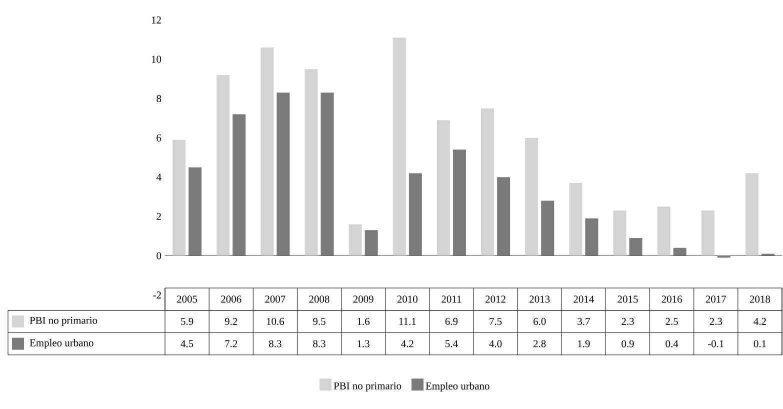 Image resolution: width=783 pixels, height=409 pixels. I want to click on x-tick-label: 2011, so click(452, 299).